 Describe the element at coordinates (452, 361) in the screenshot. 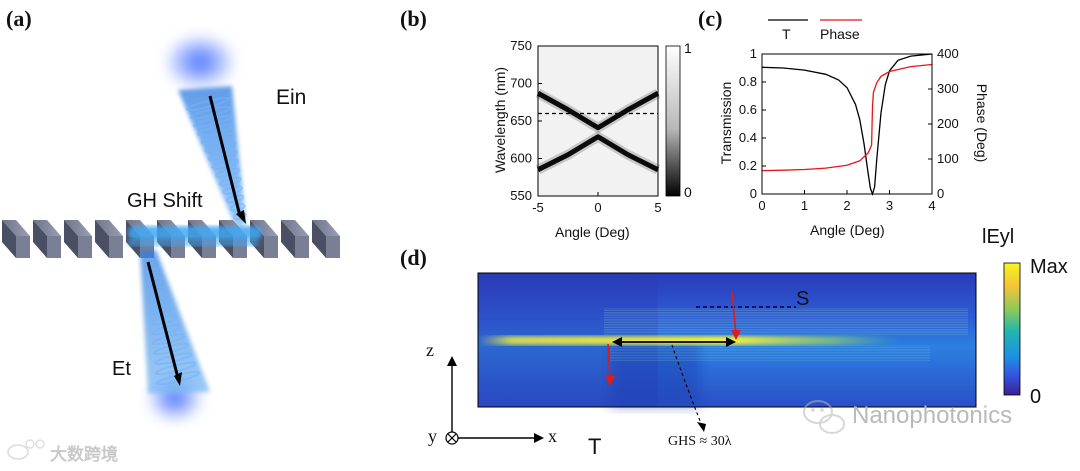

I see `axis-z-arrowhead` at that location.